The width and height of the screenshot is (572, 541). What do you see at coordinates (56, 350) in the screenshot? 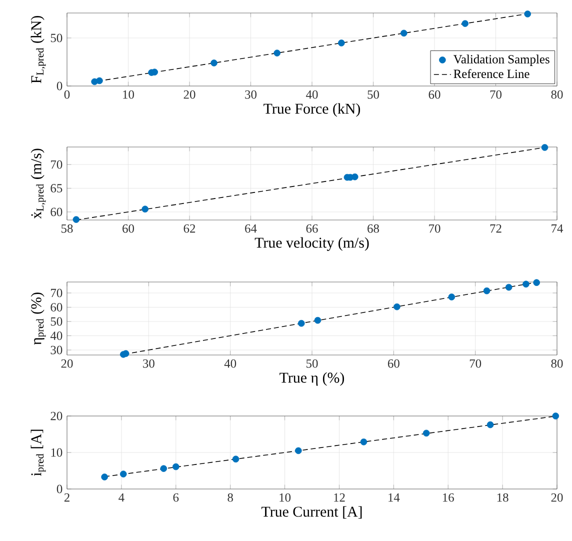
I see `y-tick-label: 30` at bounding box center [56, 350].